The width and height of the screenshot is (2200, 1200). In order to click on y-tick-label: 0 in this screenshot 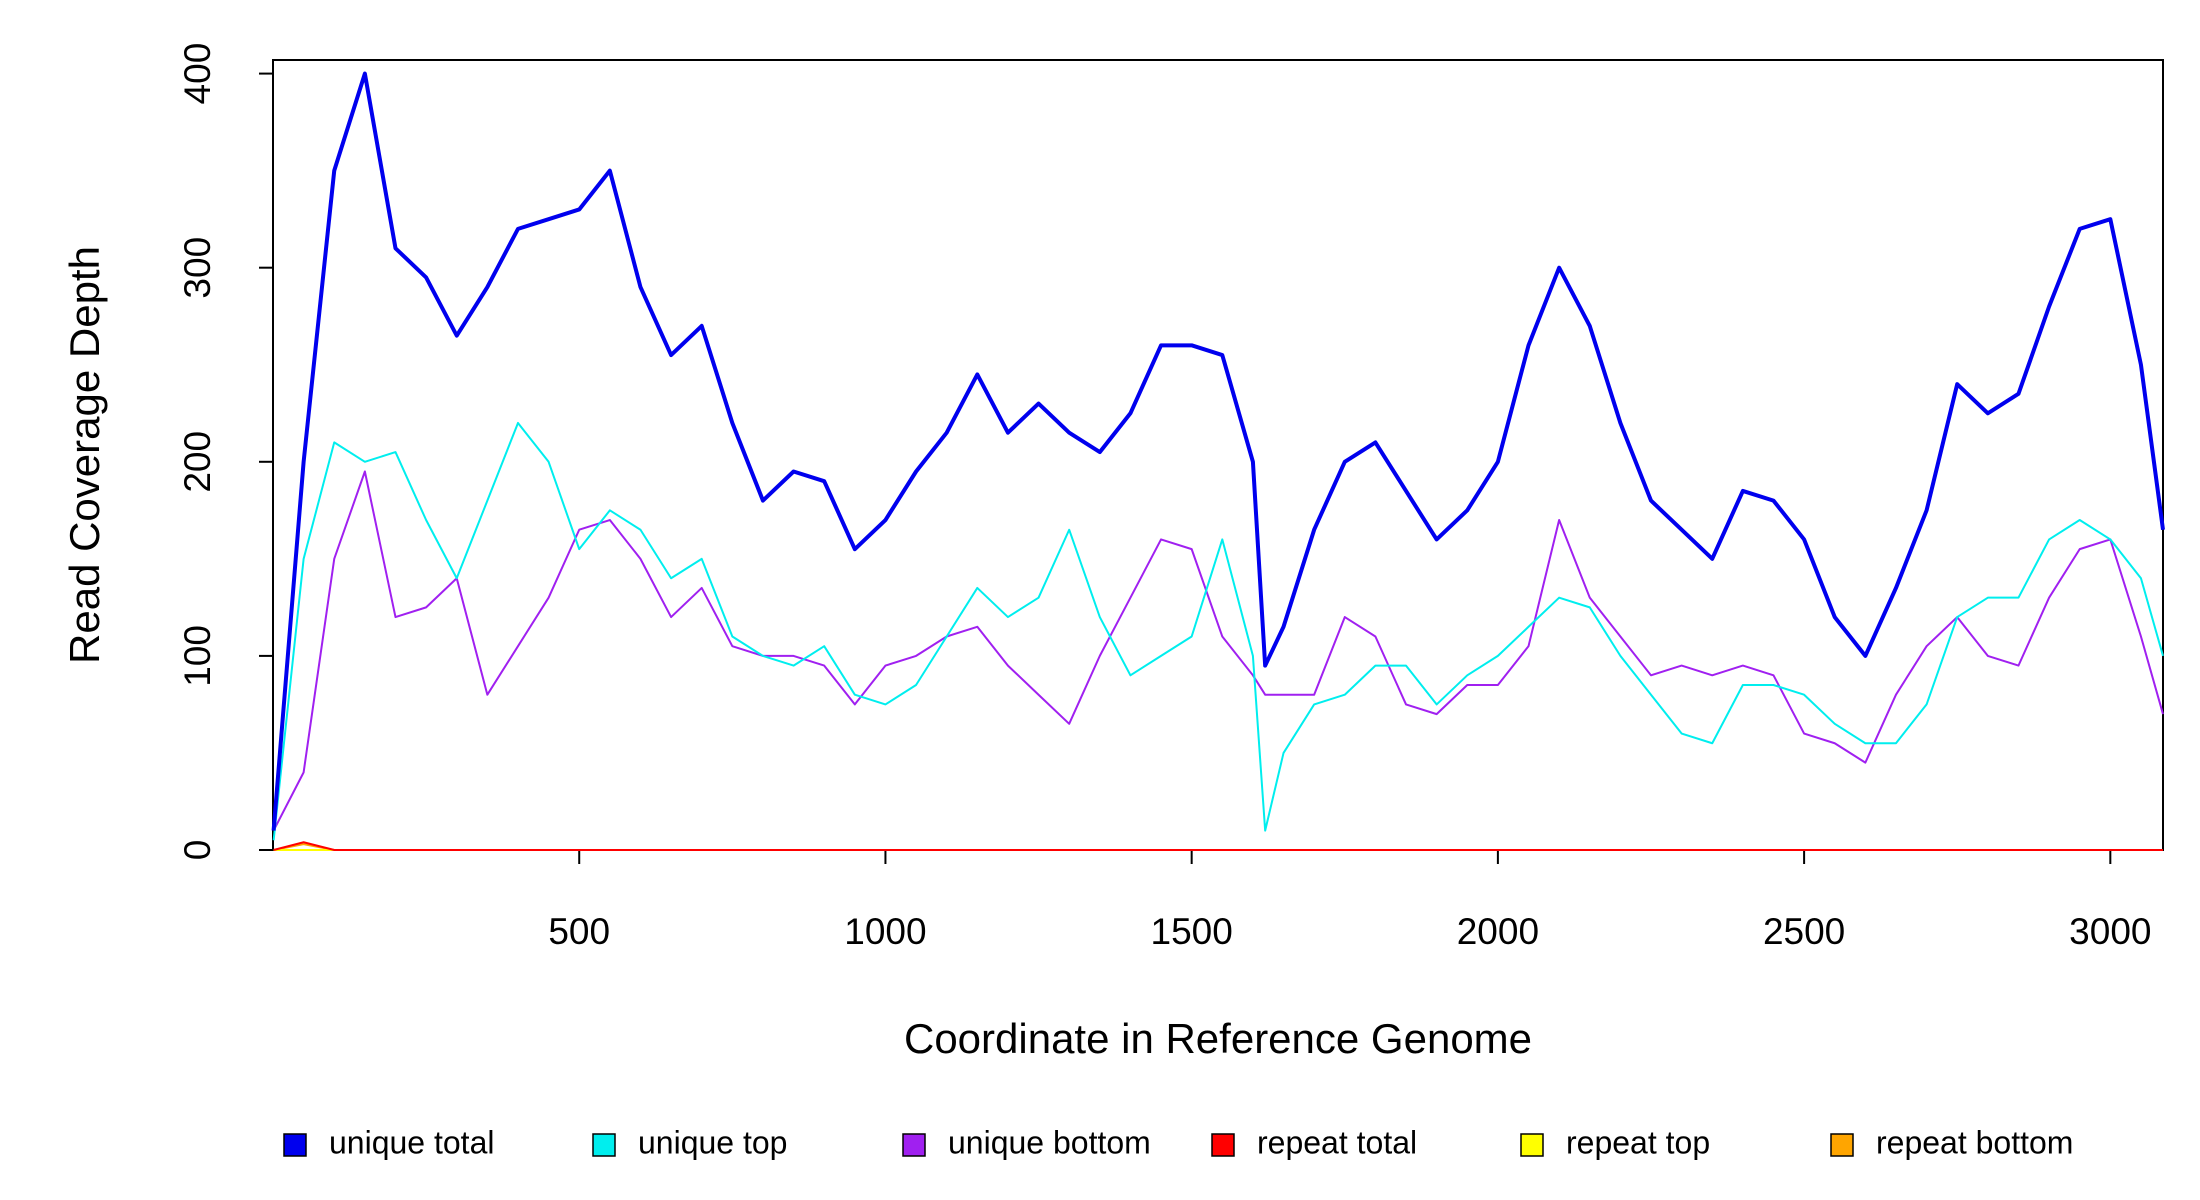, I will do `click(197, 850)`.